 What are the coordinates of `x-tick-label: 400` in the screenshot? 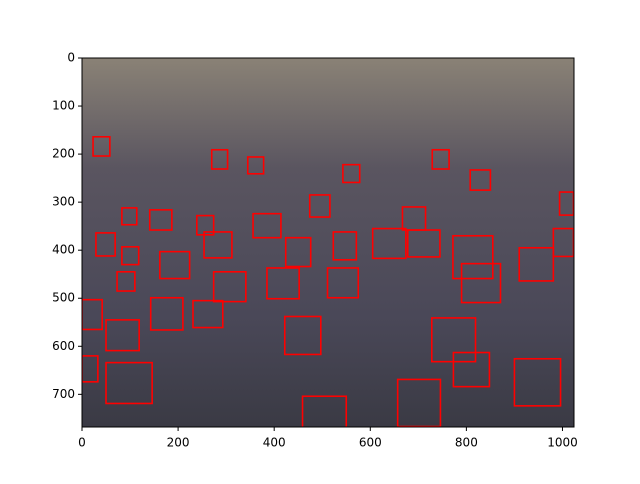 It's located at (274, 443).